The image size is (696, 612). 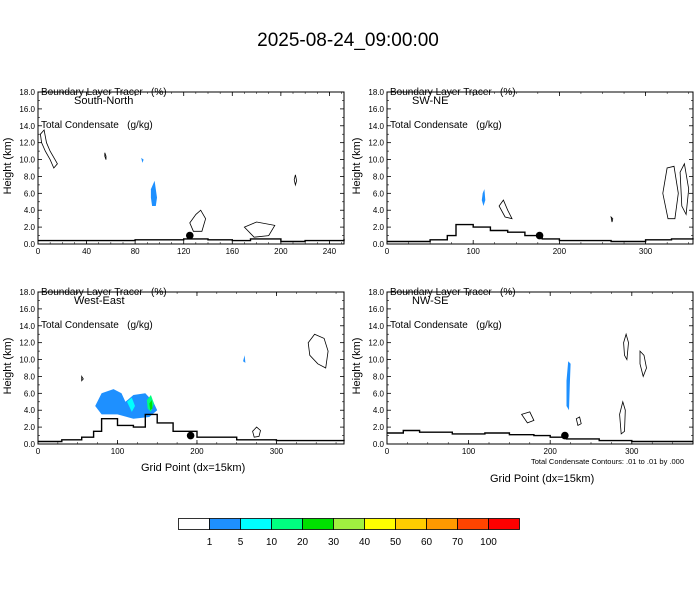 What do you see at coordinates (99, 301) in the screenshot?
I see `panel-label: West-East` at bounding box center [99, 301].